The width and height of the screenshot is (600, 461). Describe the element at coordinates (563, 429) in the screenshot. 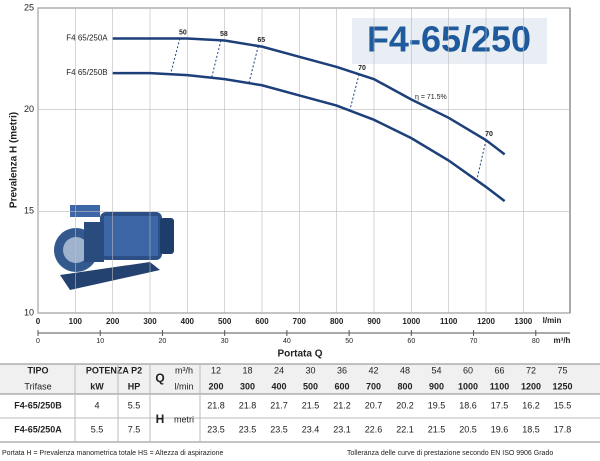

I see `row-h: 17.8` at that location.